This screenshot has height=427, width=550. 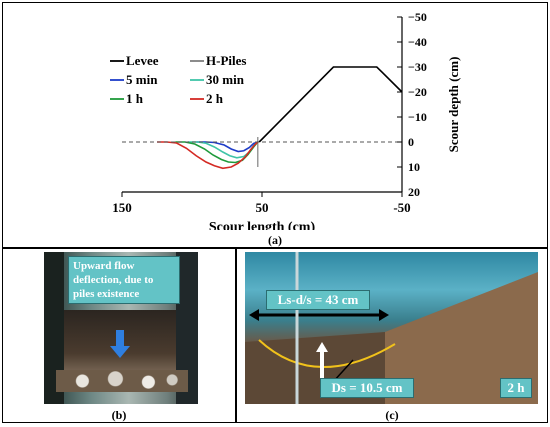 What do you see at coordinates (322, 347) in the screenshot?
I see `ds-arrow-up-icon` at bounding box center [322, 347].